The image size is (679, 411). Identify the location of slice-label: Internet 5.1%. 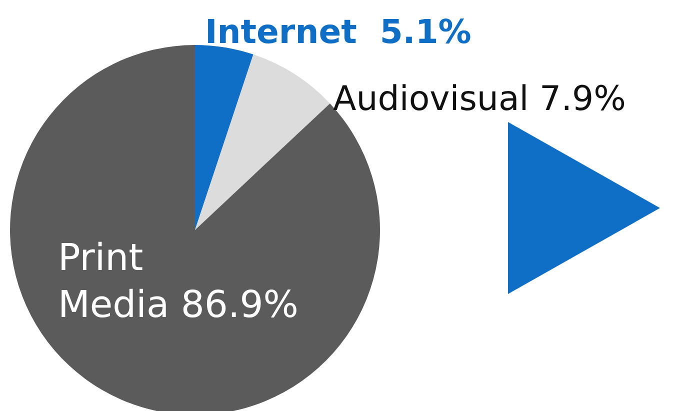
(338, 31).